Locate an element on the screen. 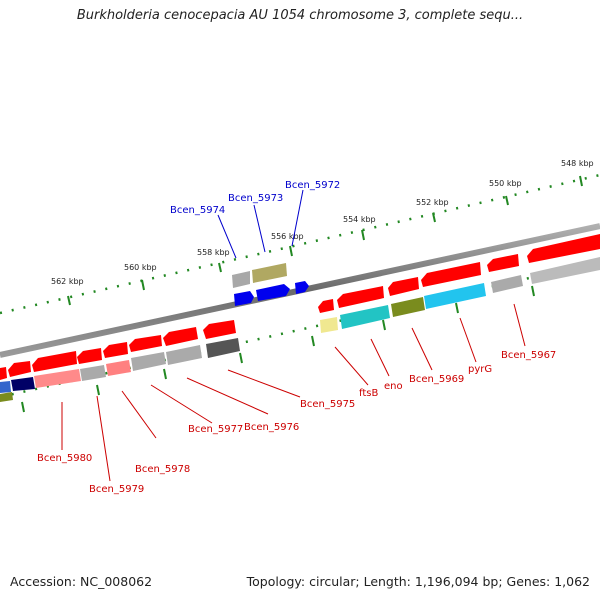 The width and height of the screenshot is (600, 600). gene-yellow is located at coordinates (329, 325).